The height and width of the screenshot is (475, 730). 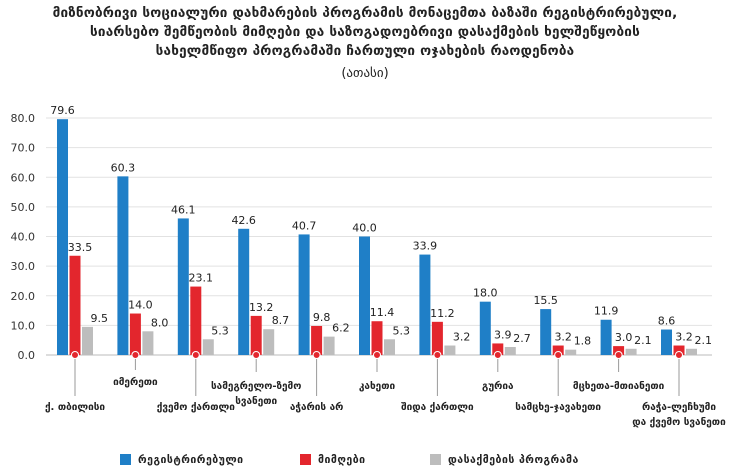 What do you see at coordinates (100, 318) in the screenshot?
I see `data-label: 9.5` at bounding box center [100, 318].